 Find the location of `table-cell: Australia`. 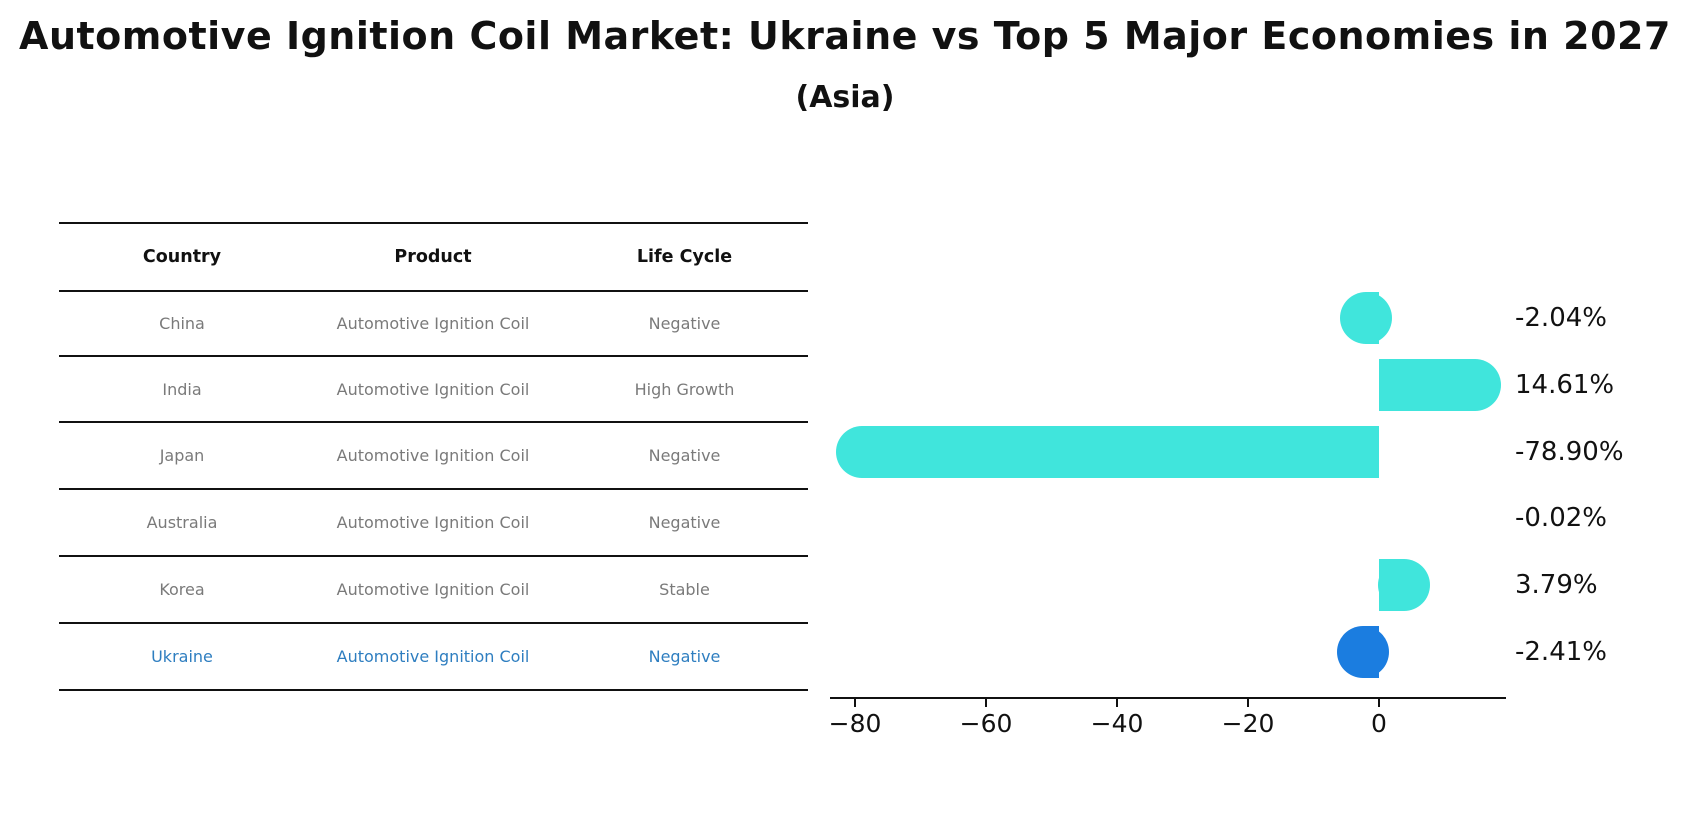

table-cell: Australia is located at coordinates (182, 522).